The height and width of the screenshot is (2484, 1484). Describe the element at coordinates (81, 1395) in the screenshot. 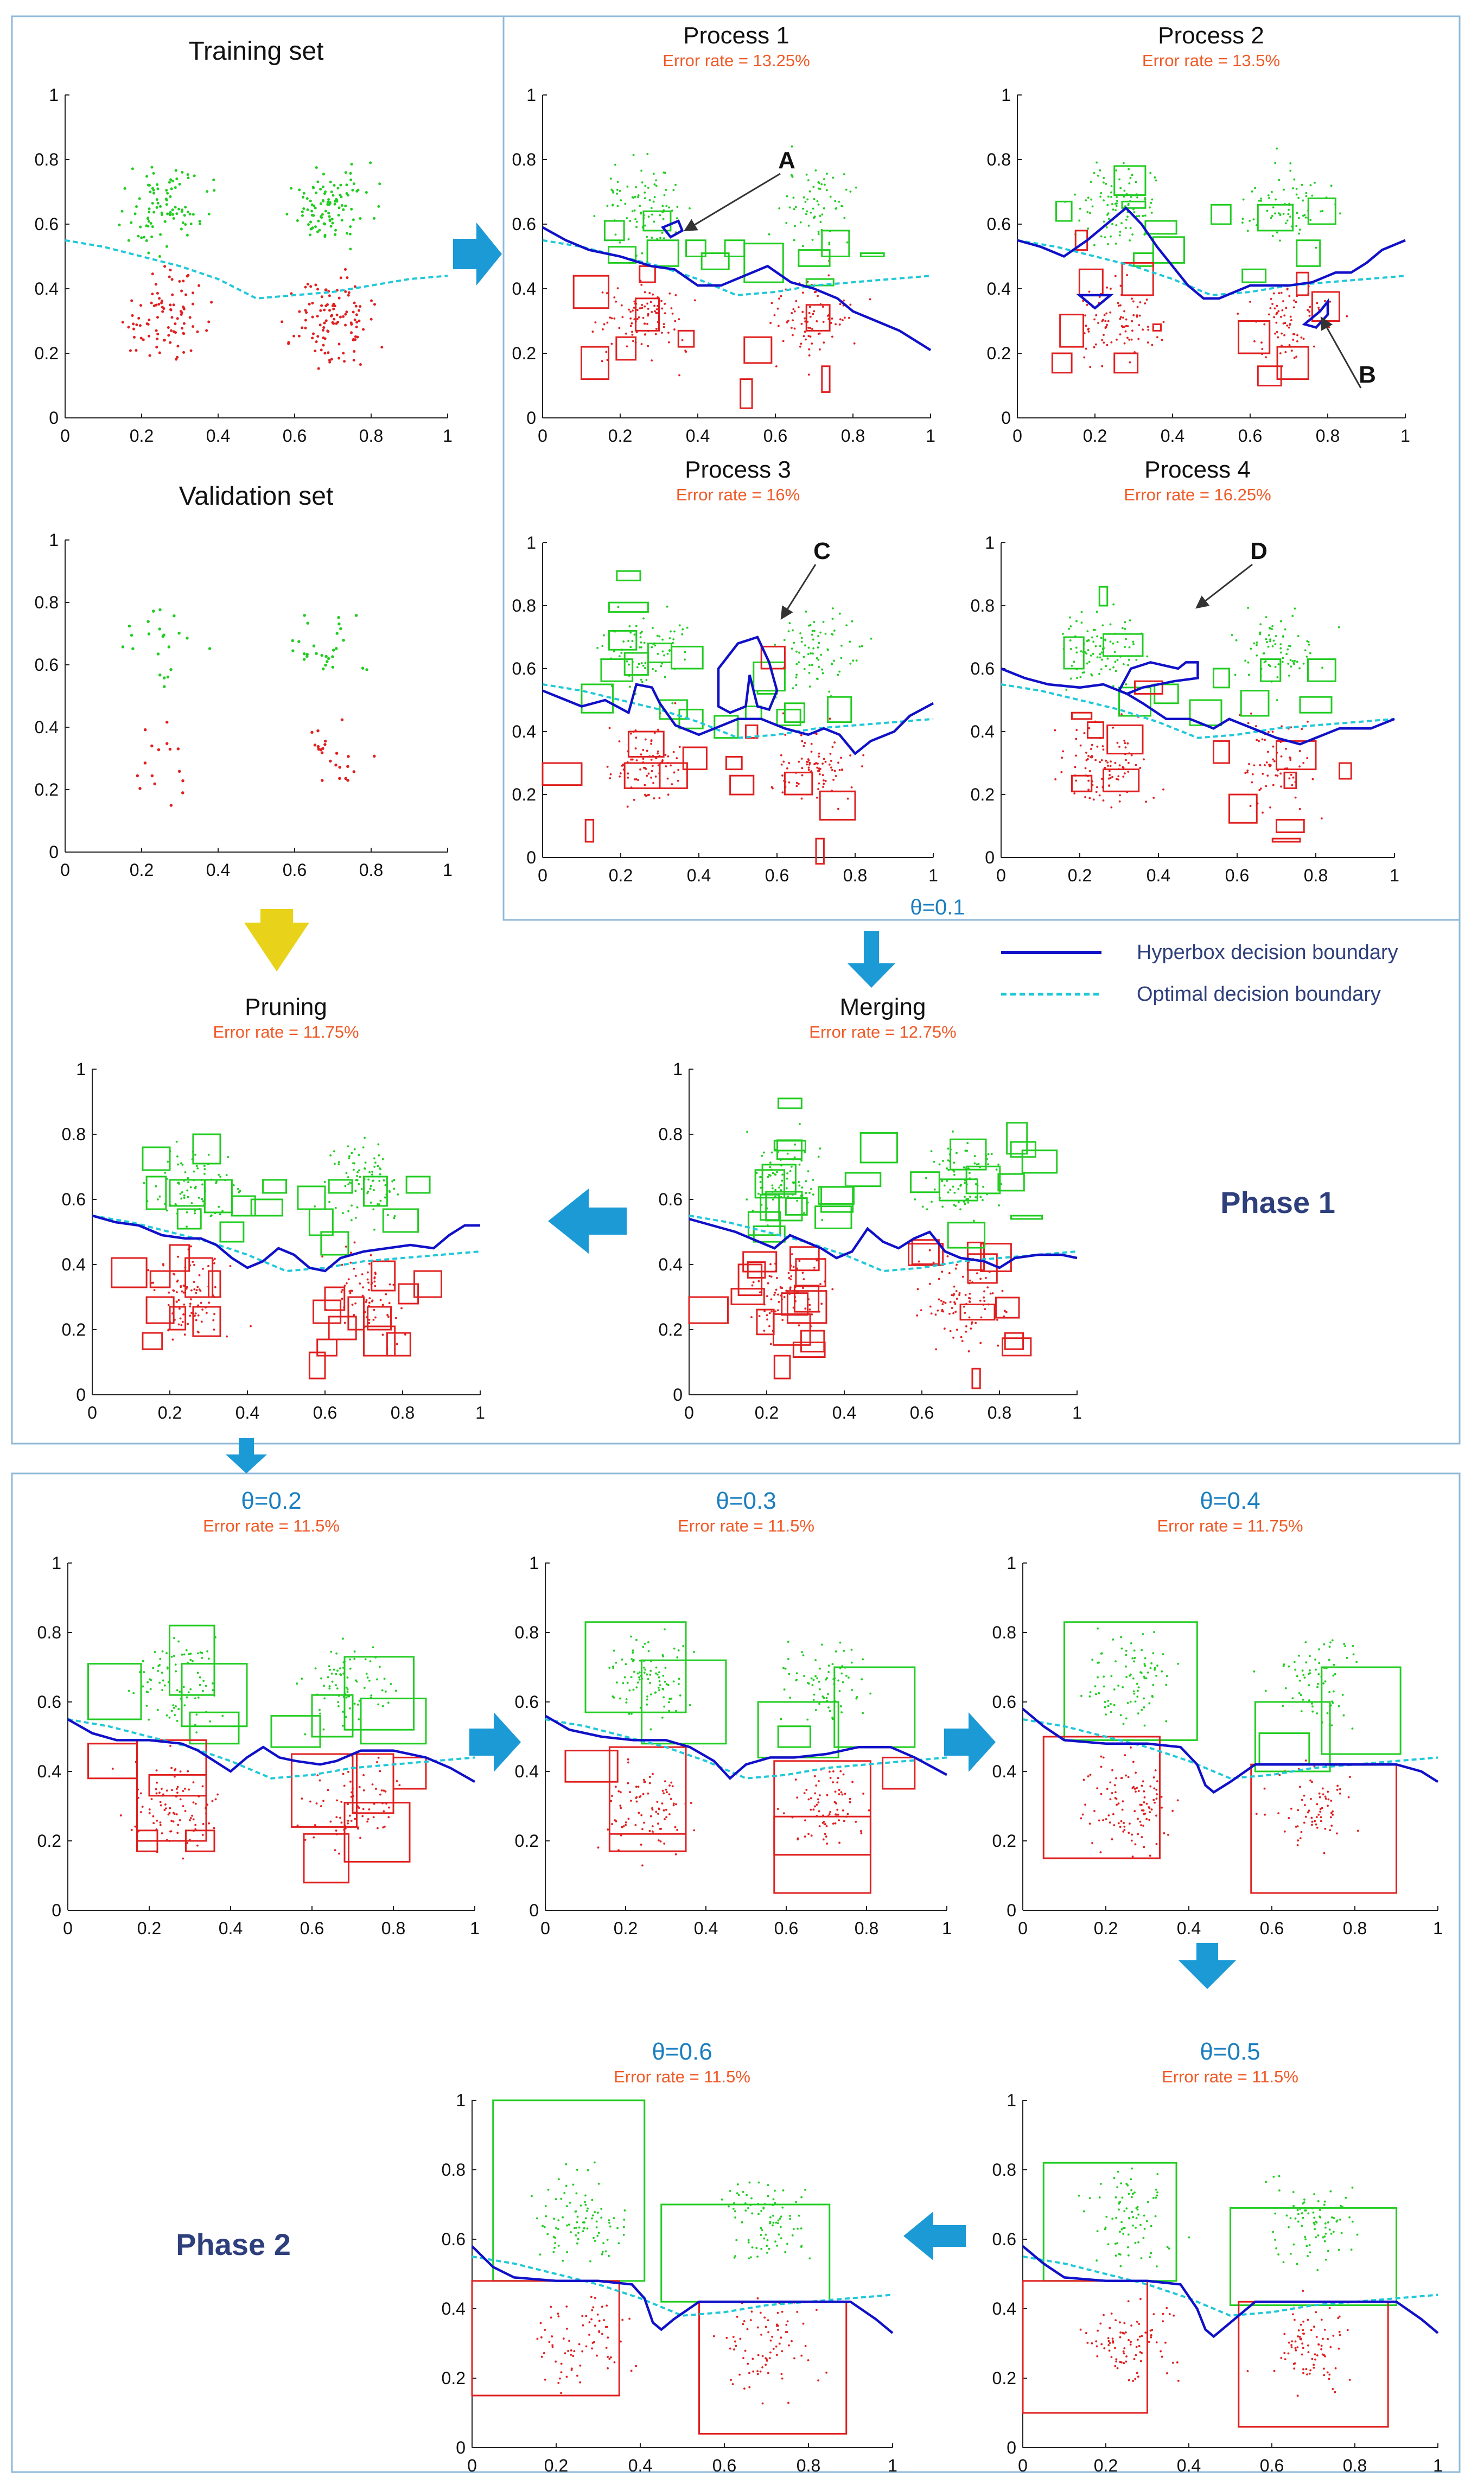

I see `y-tick-label: 0` at that location.